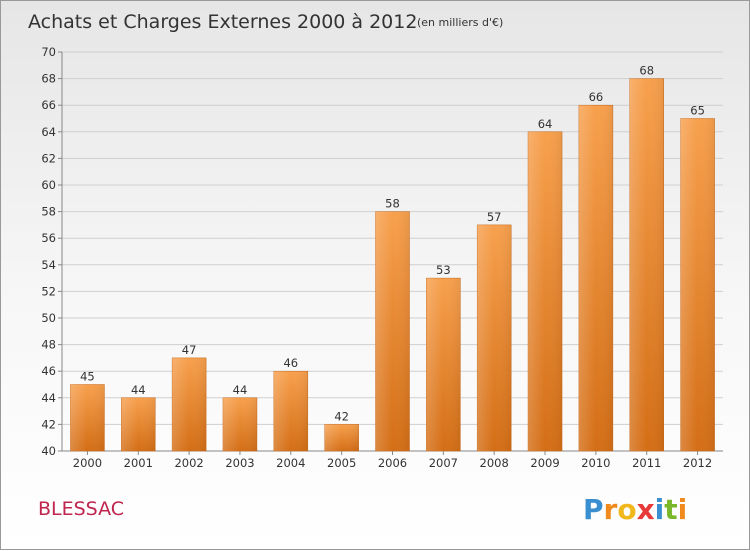 This screenshot has height=551, width=750. I want to click on logo-letter: P, so click(593, 509).